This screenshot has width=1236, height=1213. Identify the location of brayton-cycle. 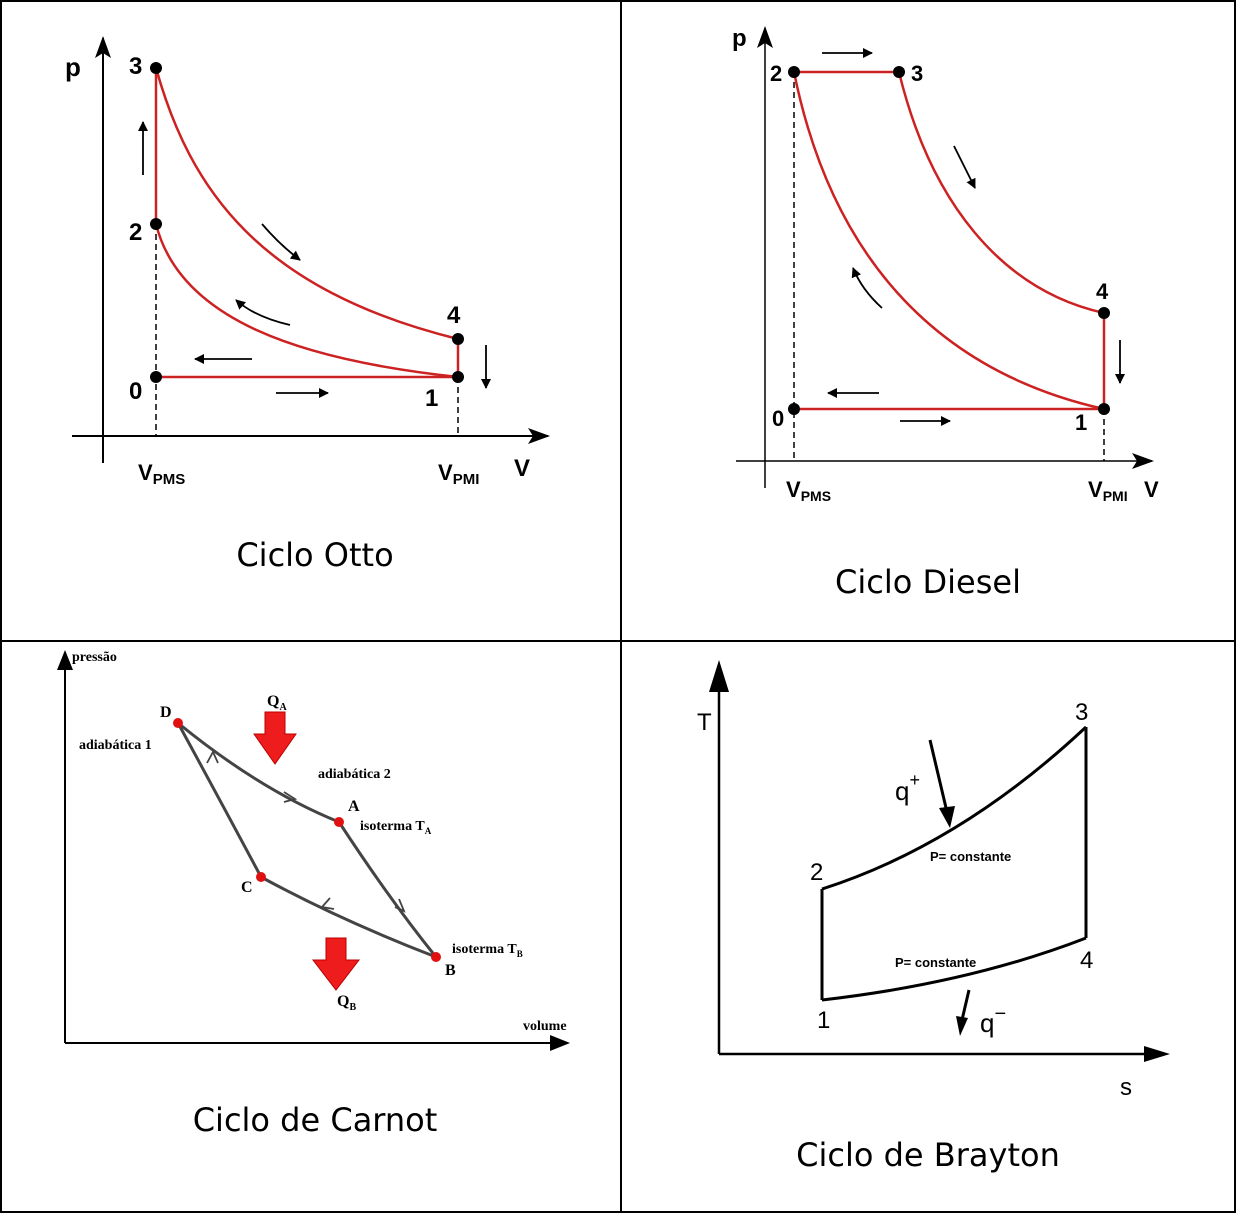
(954, 863).